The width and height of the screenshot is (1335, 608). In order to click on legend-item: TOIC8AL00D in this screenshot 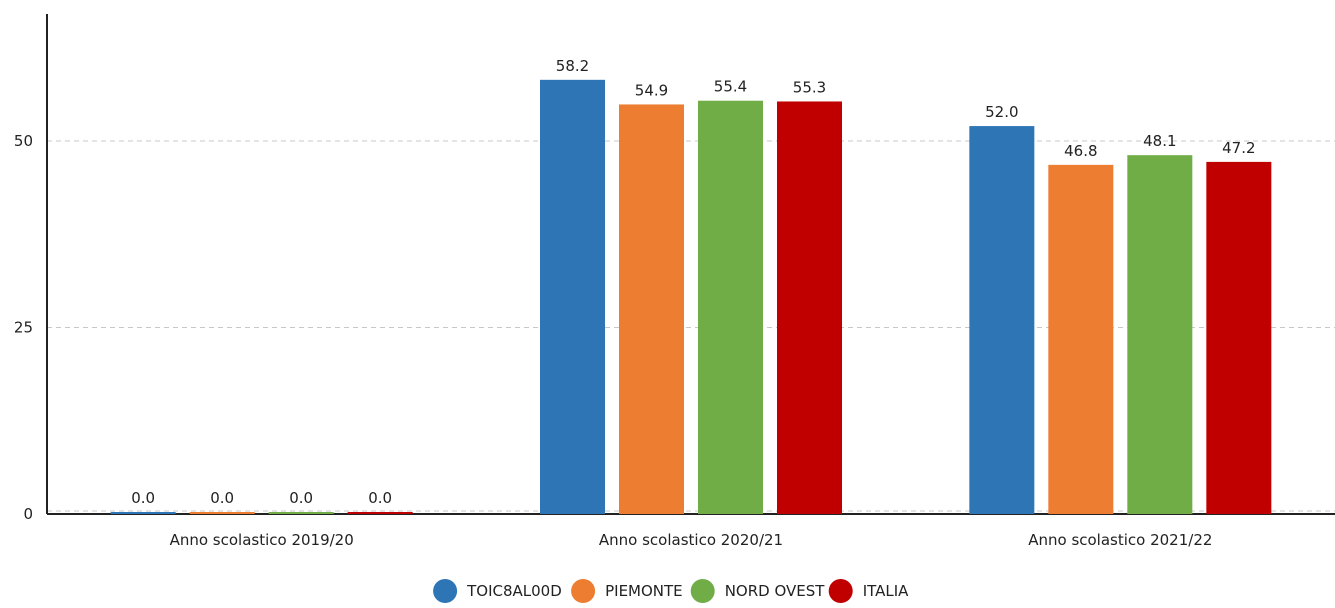, I will do `click(497, 591)`.